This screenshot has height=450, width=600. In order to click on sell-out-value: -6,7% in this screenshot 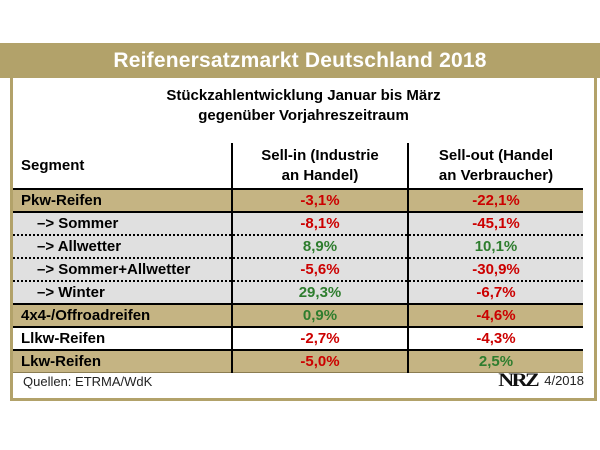, I will do `click(495, 293)`.